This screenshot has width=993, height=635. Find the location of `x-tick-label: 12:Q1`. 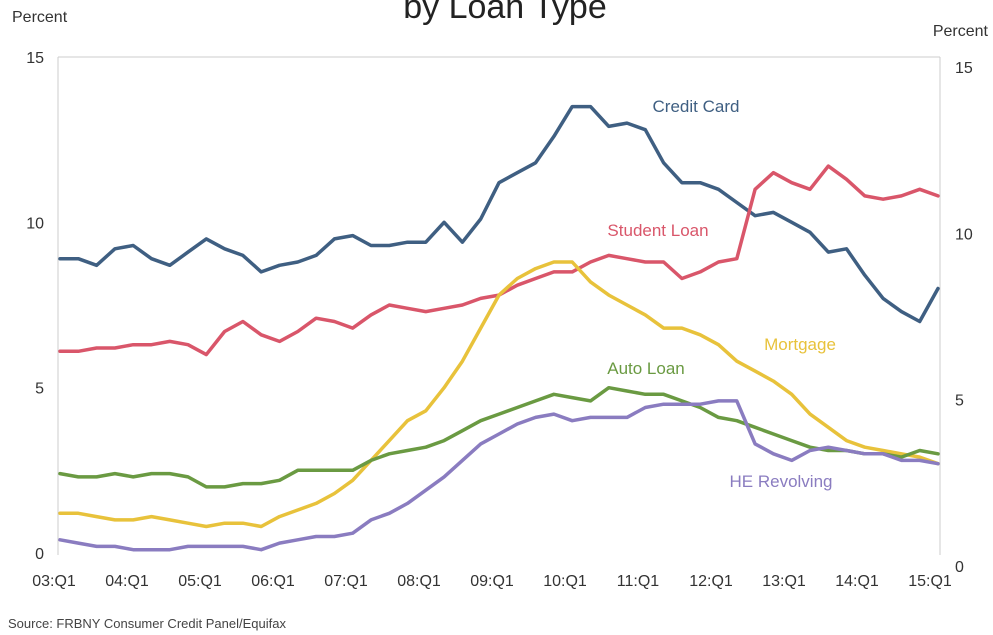

x-tick-label: 12:Q1 is located at coordinates (711, 581).